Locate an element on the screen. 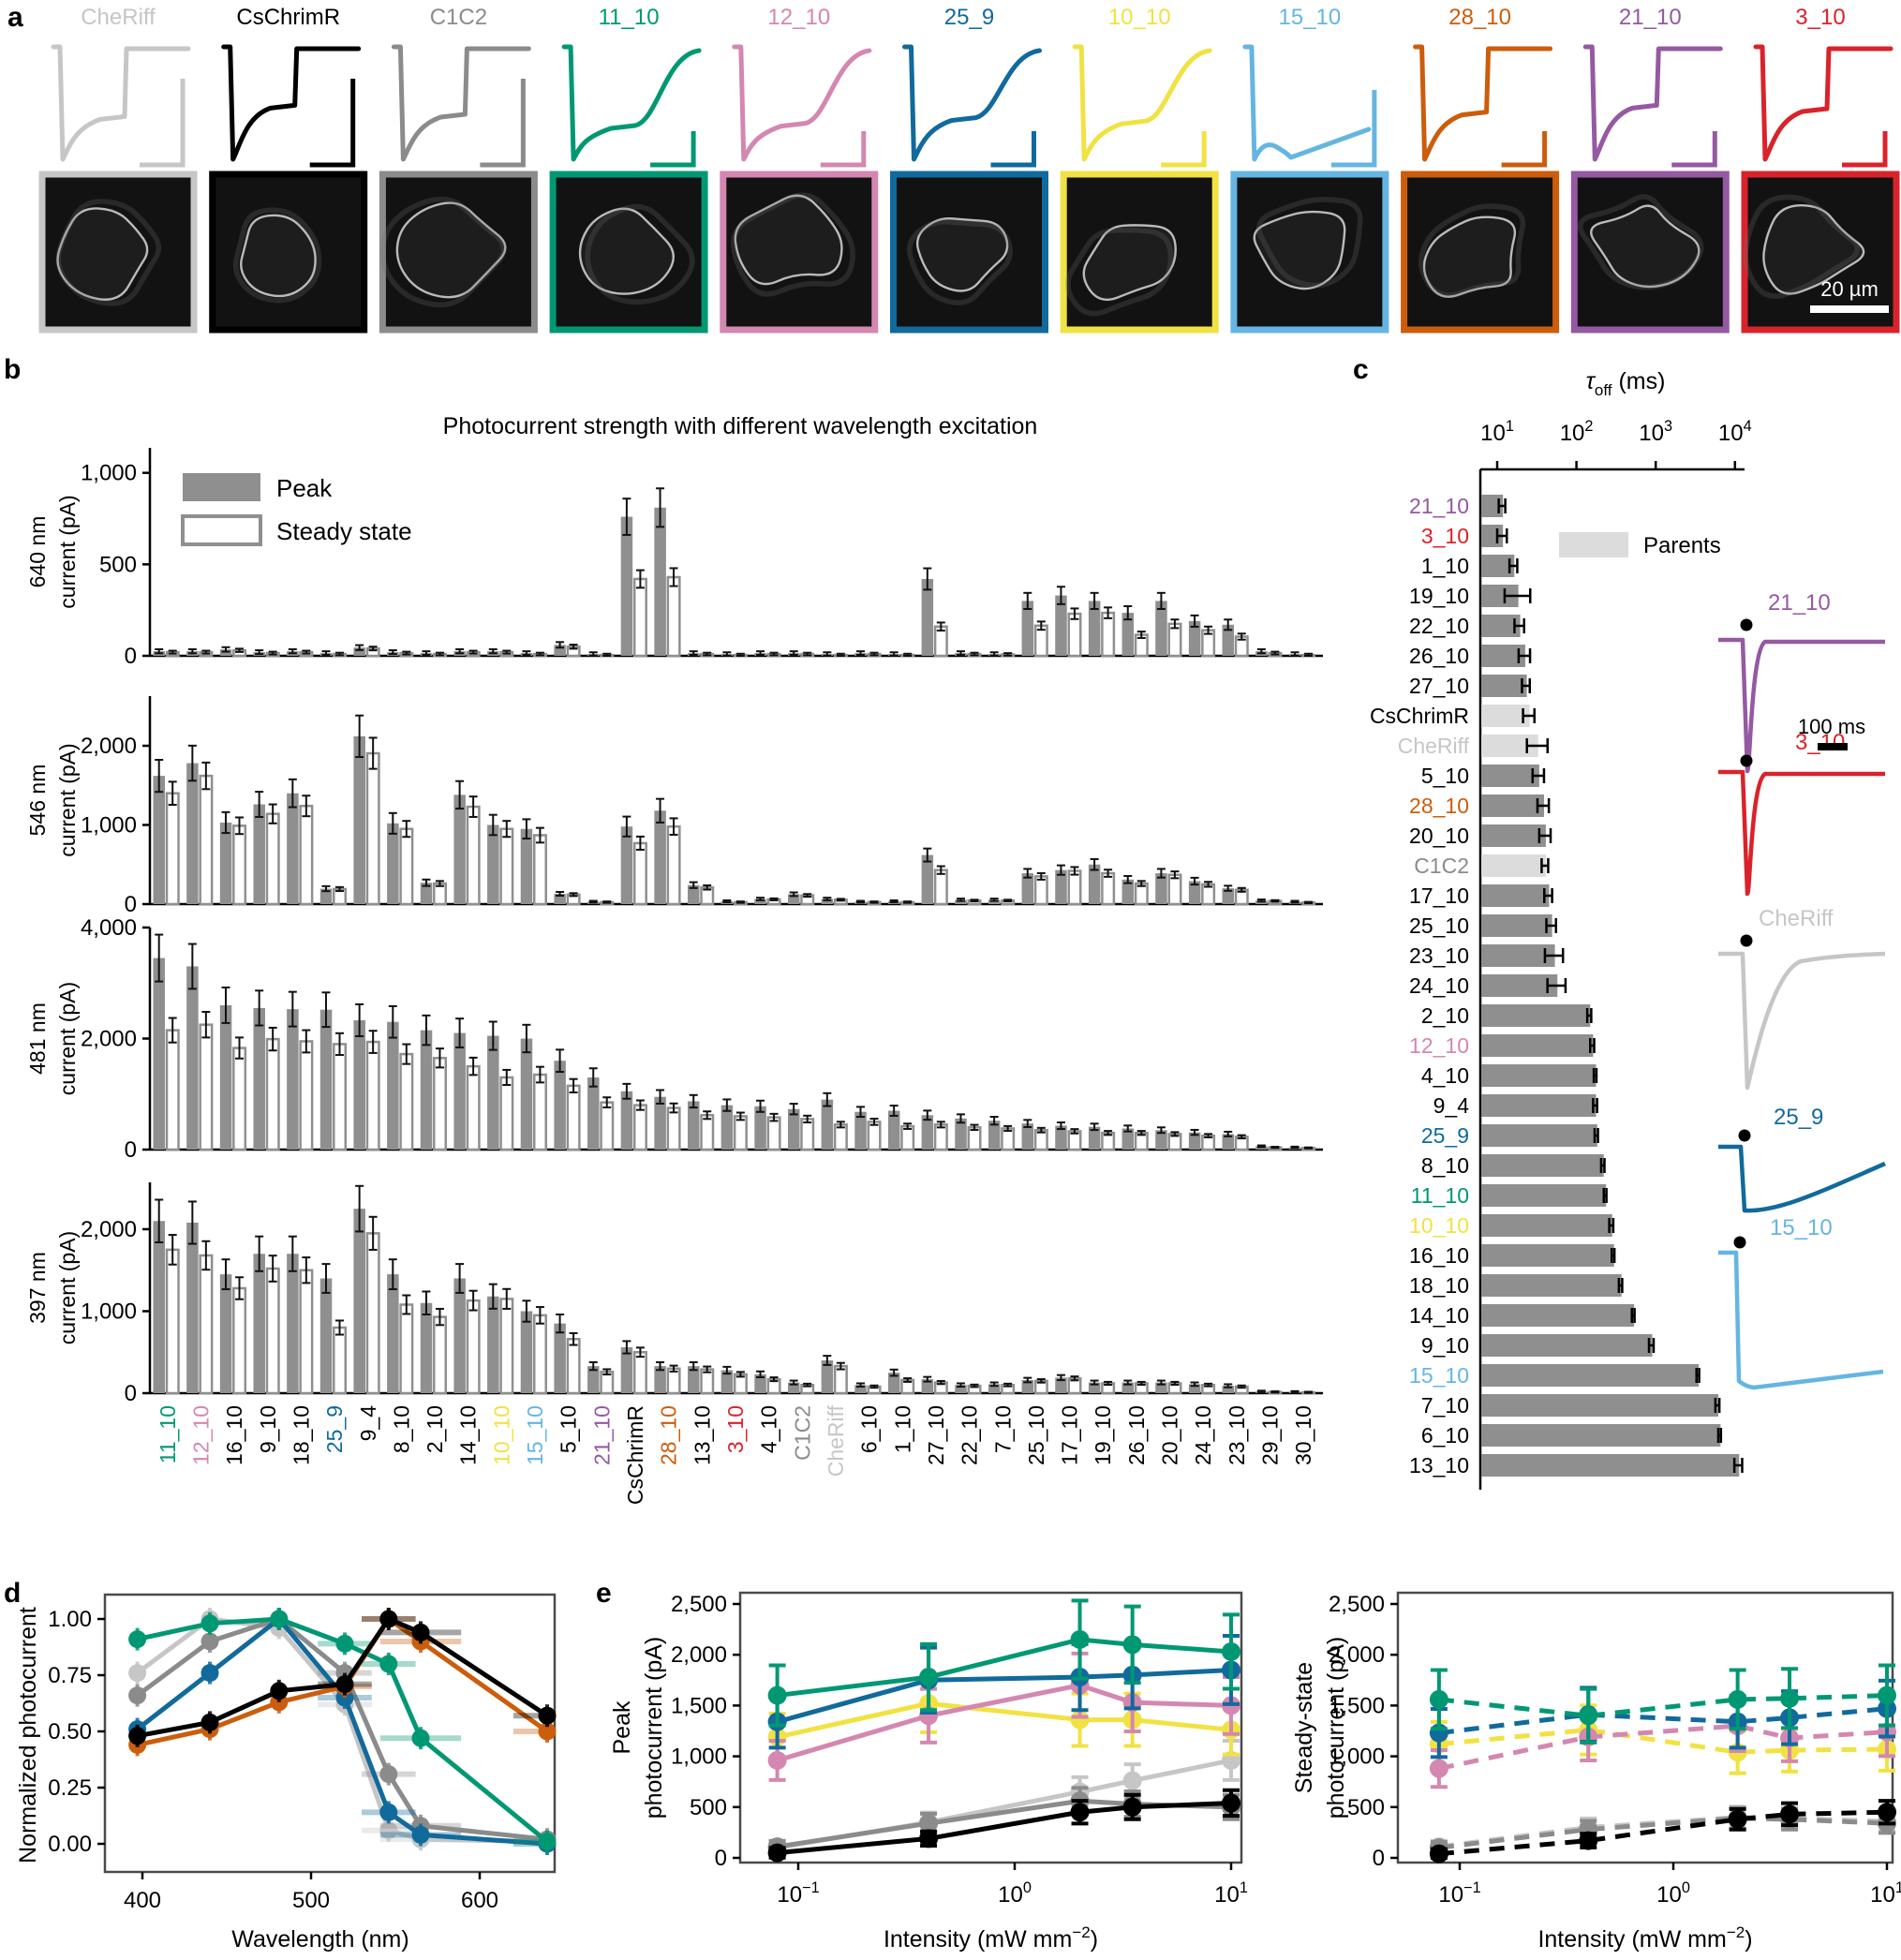  x-category-label: 10_10 is located at coordinates (501, 1435).